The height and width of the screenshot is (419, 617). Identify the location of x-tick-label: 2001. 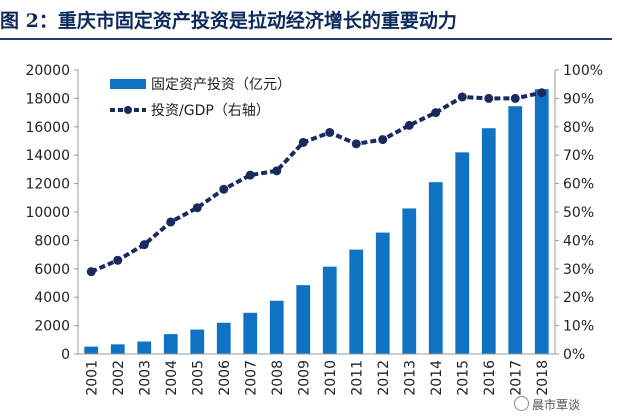
(92, 378).